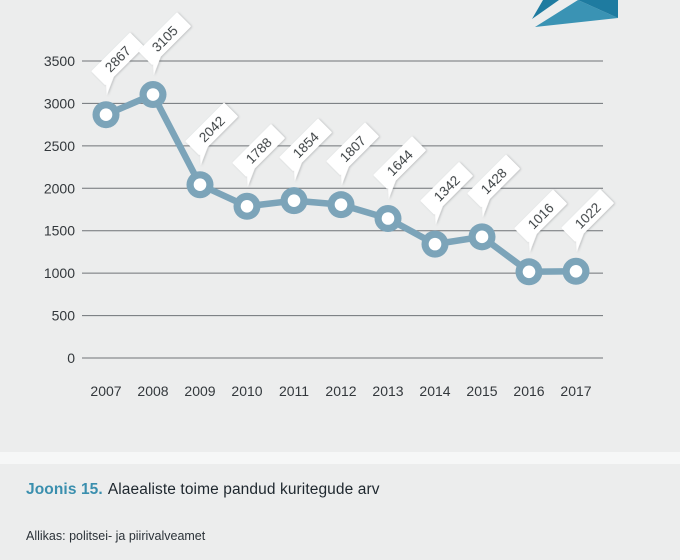 The width and height of the screenshot is (680, 560). What do you see at coordinates (71, 358) in the screenshot?
I see `y-tick-label: 0` at bounding box center [71, 358].